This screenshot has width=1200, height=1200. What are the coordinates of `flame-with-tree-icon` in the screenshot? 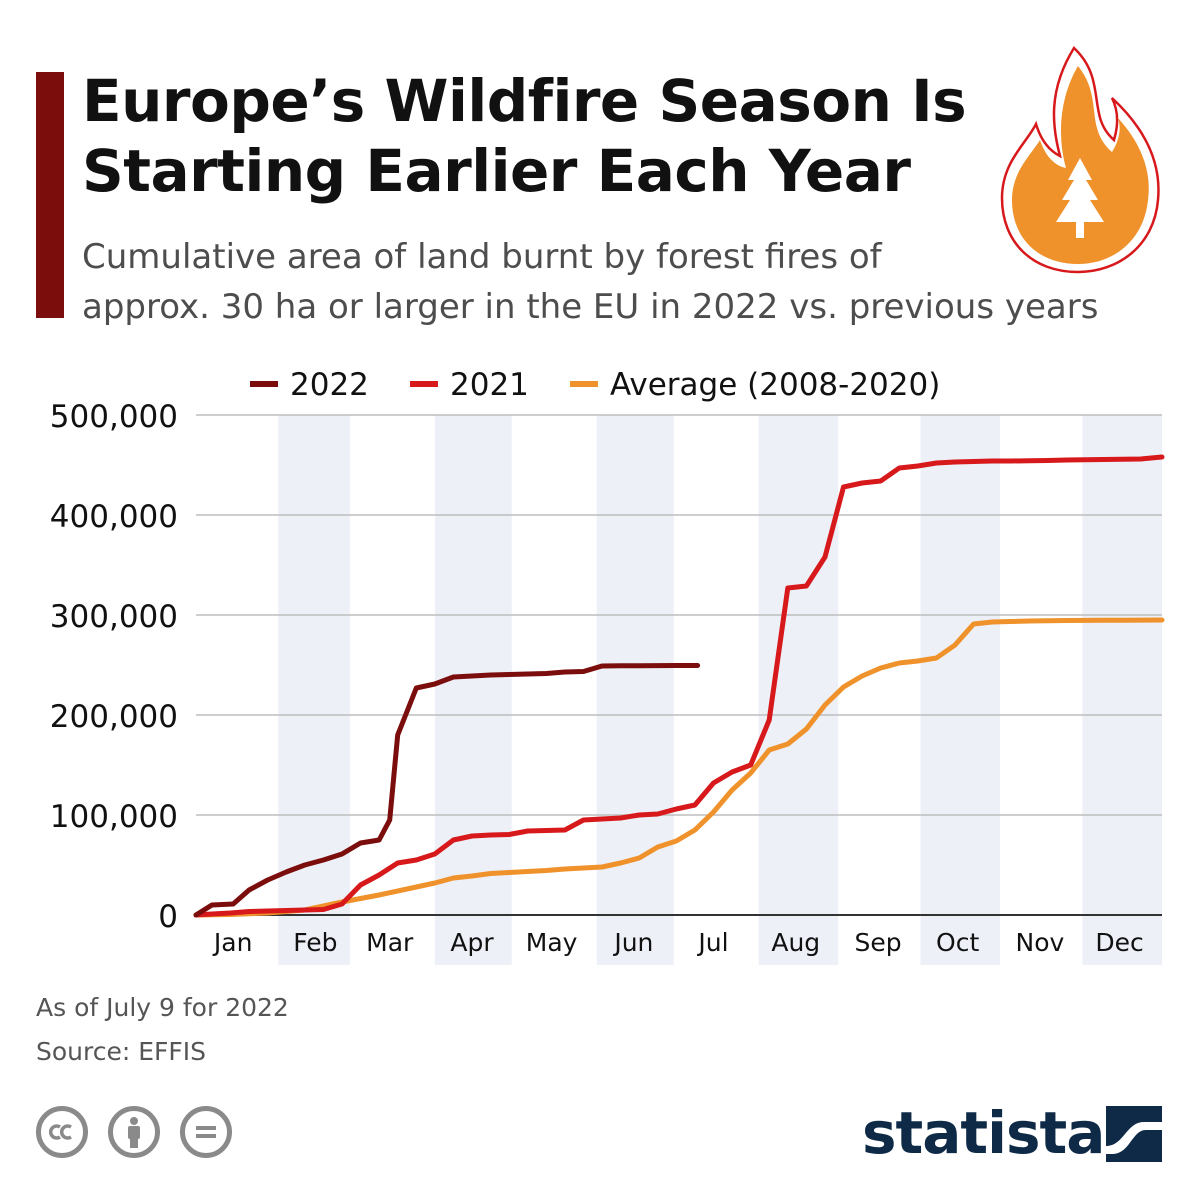 It's located at (1080, 160).